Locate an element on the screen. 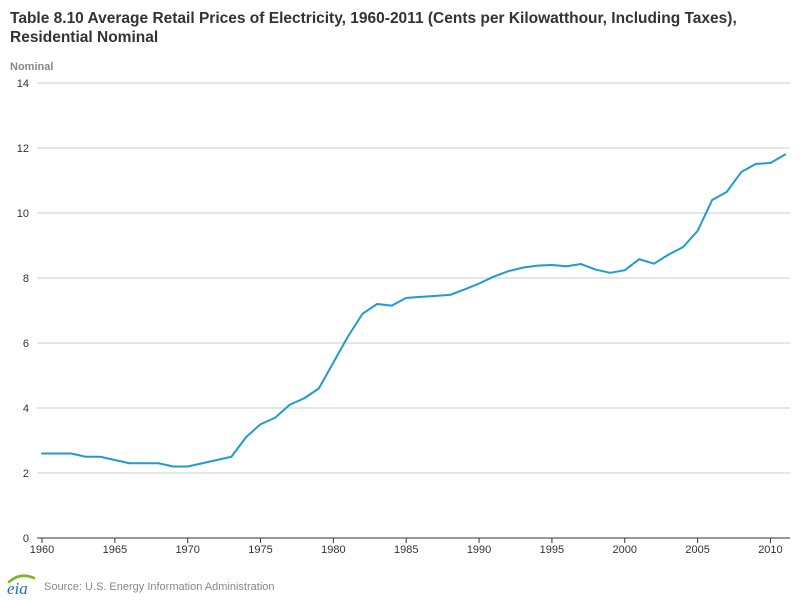 Image resolution: width=800 pixels, height=600 pixels. y-tick-label: 8 is located at coordinates (26, 279).